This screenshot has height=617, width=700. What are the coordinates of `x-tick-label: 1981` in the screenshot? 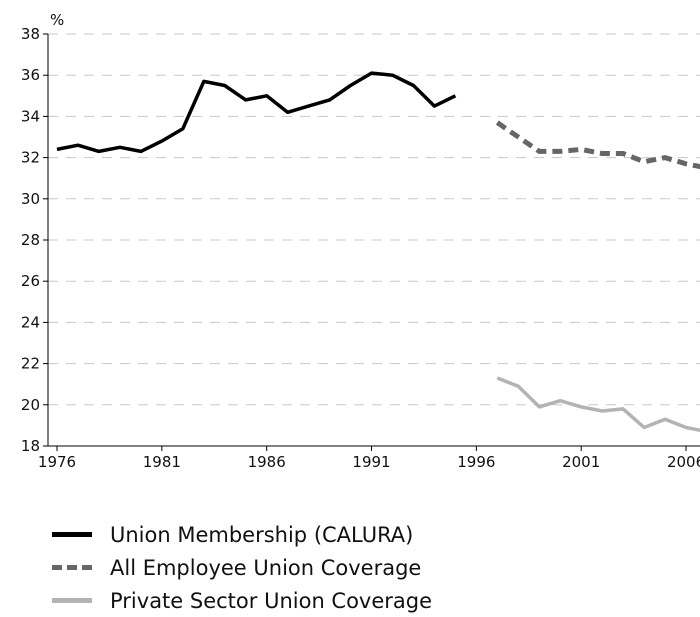 It's located at (162, 462).